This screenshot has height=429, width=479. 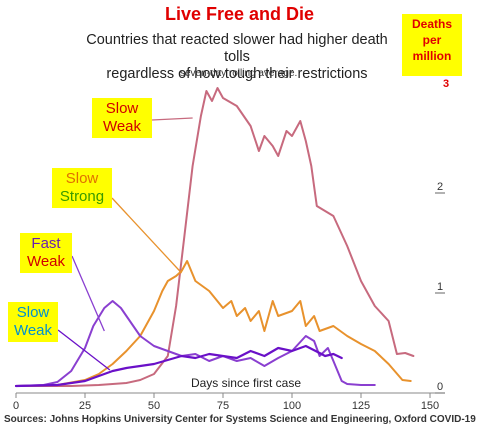 I want to click on chart-note: seven-day rolling average., so click(x=239, y=73).